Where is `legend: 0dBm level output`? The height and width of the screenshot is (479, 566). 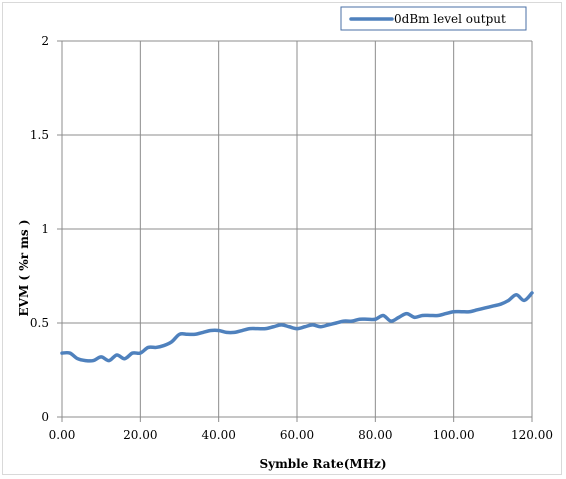
legend: 0dBm level output is located at coordinates (433, 18).